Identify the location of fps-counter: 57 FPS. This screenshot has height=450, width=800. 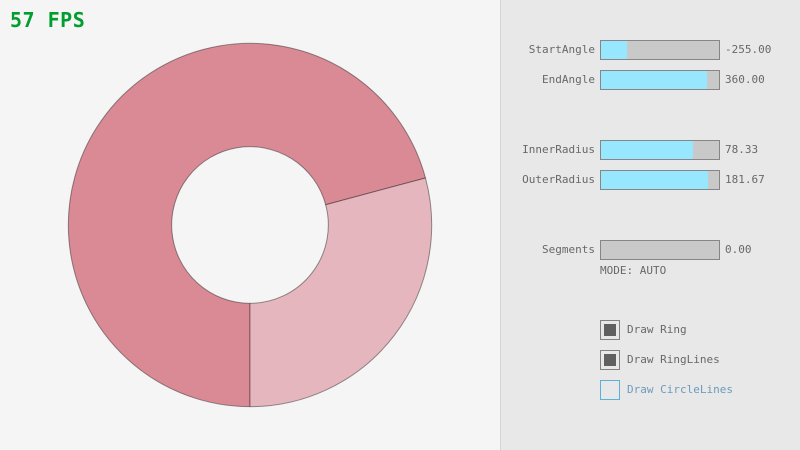
(48, 20).